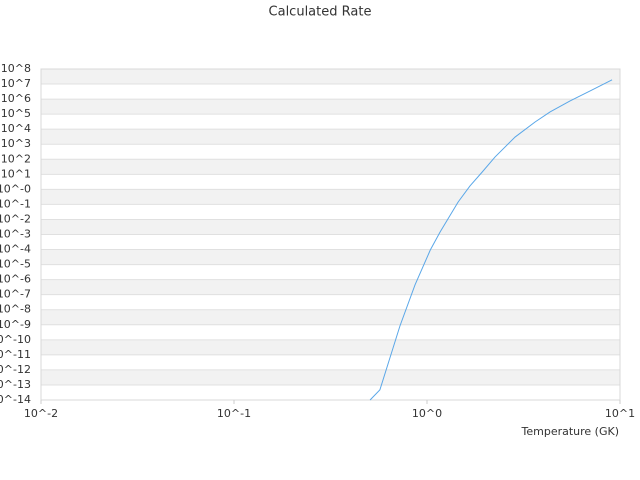 This screenshot has width=640, height=480. I want to click on y-tick-label: 10^2, so click(16, 158).